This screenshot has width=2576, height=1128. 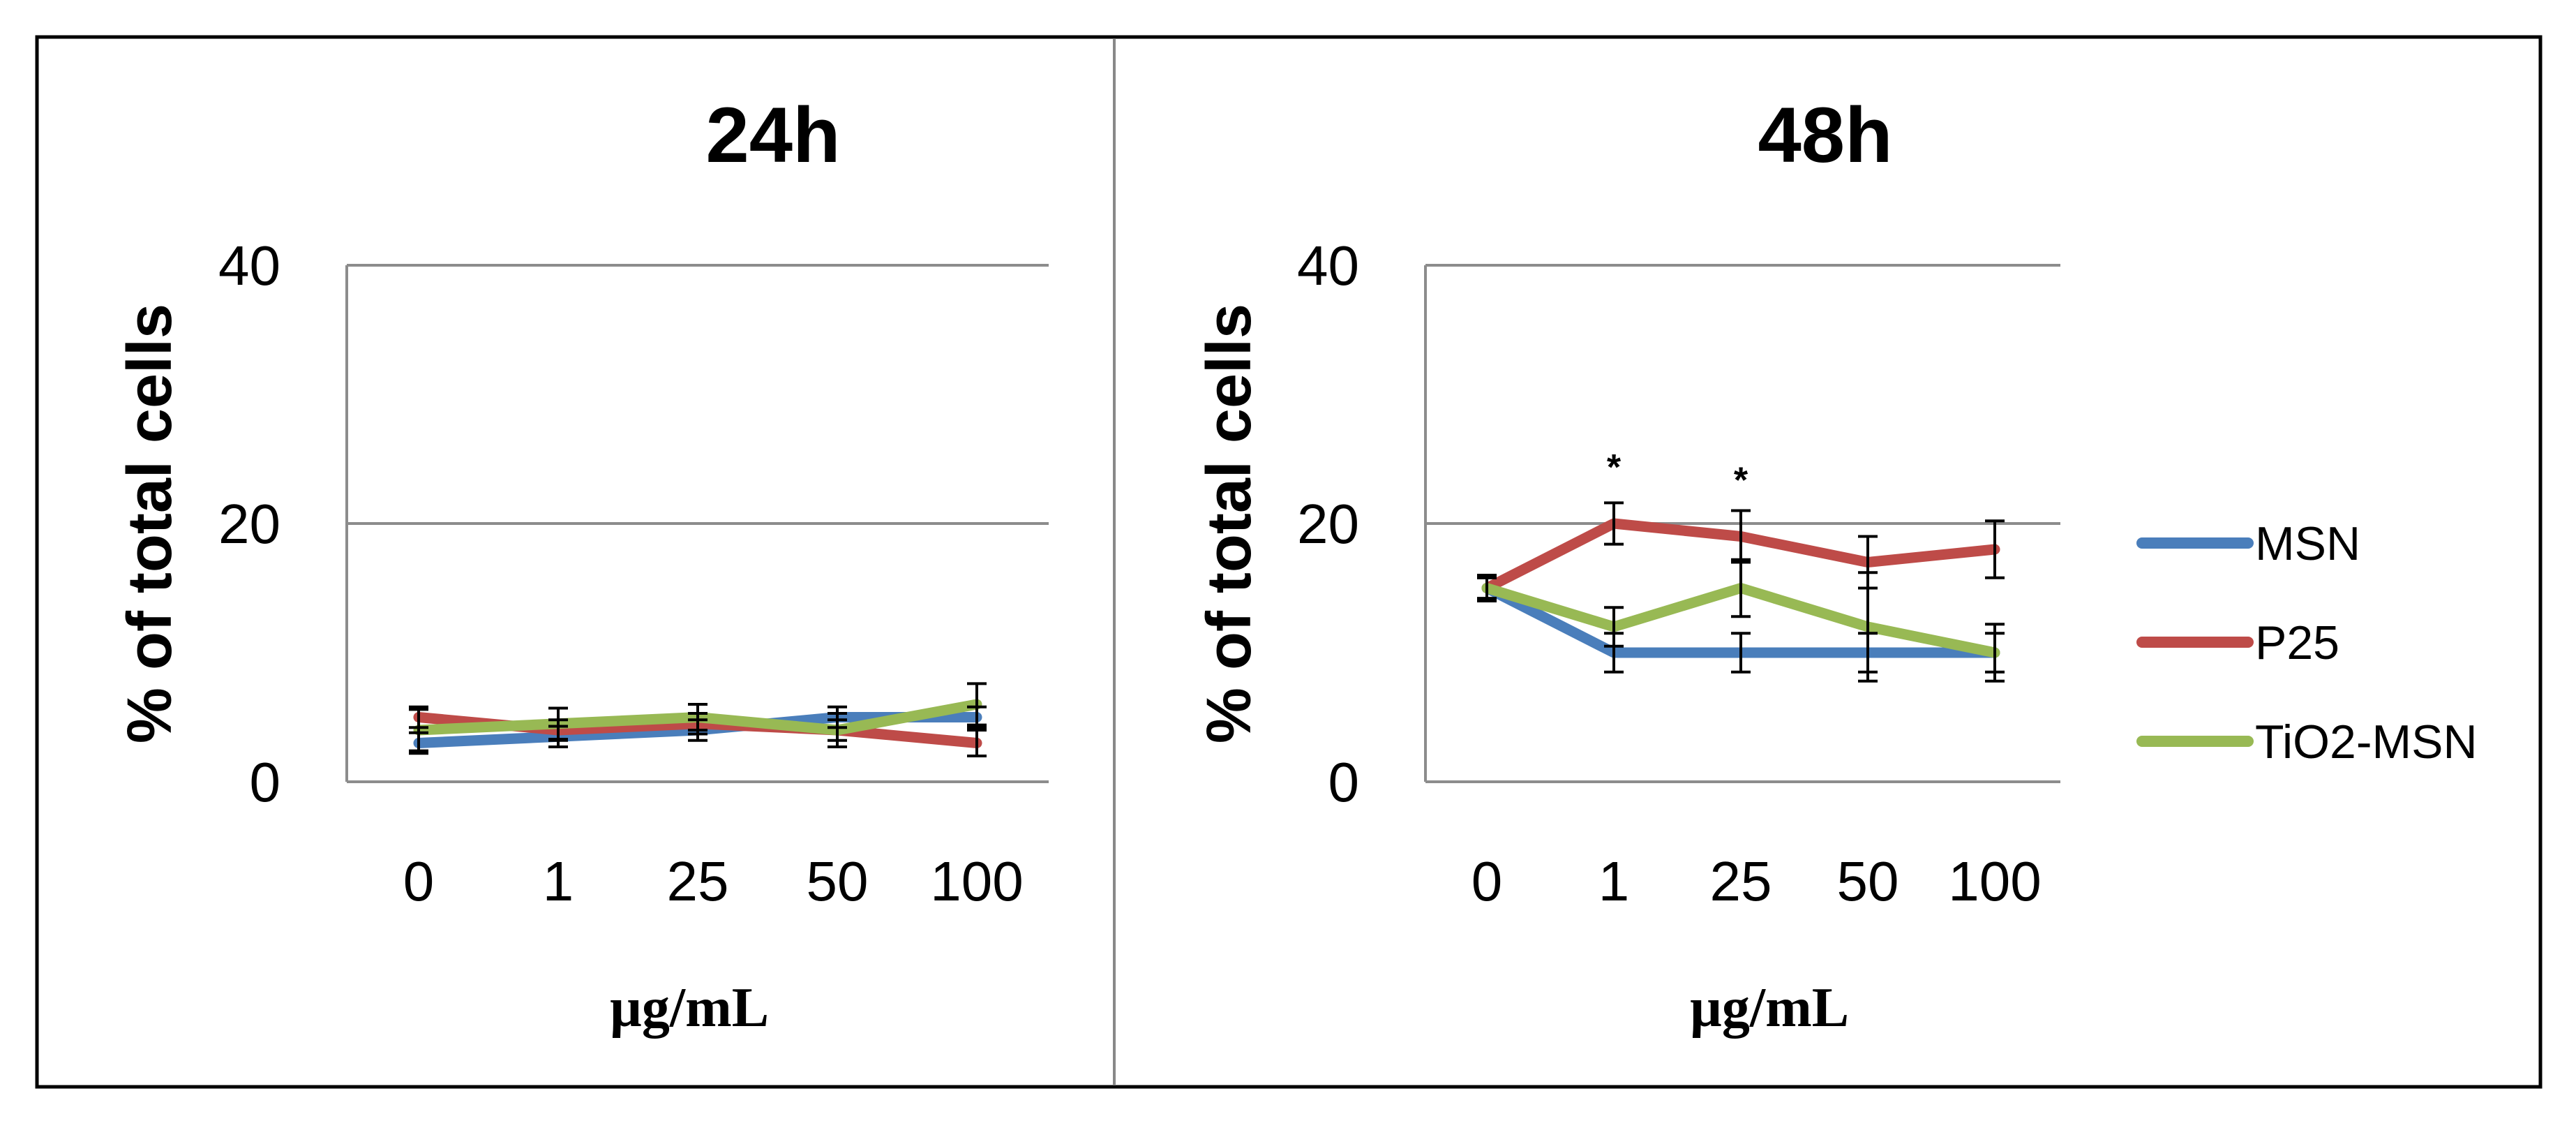 I want to click on error-bar-msn, so click(x=1741, y=653).